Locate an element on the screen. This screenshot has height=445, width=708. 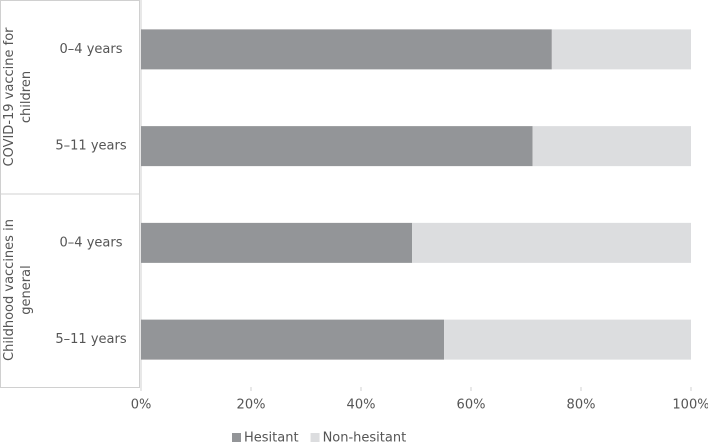
x-tick-label: 20% is located at coordinates (251, 405).